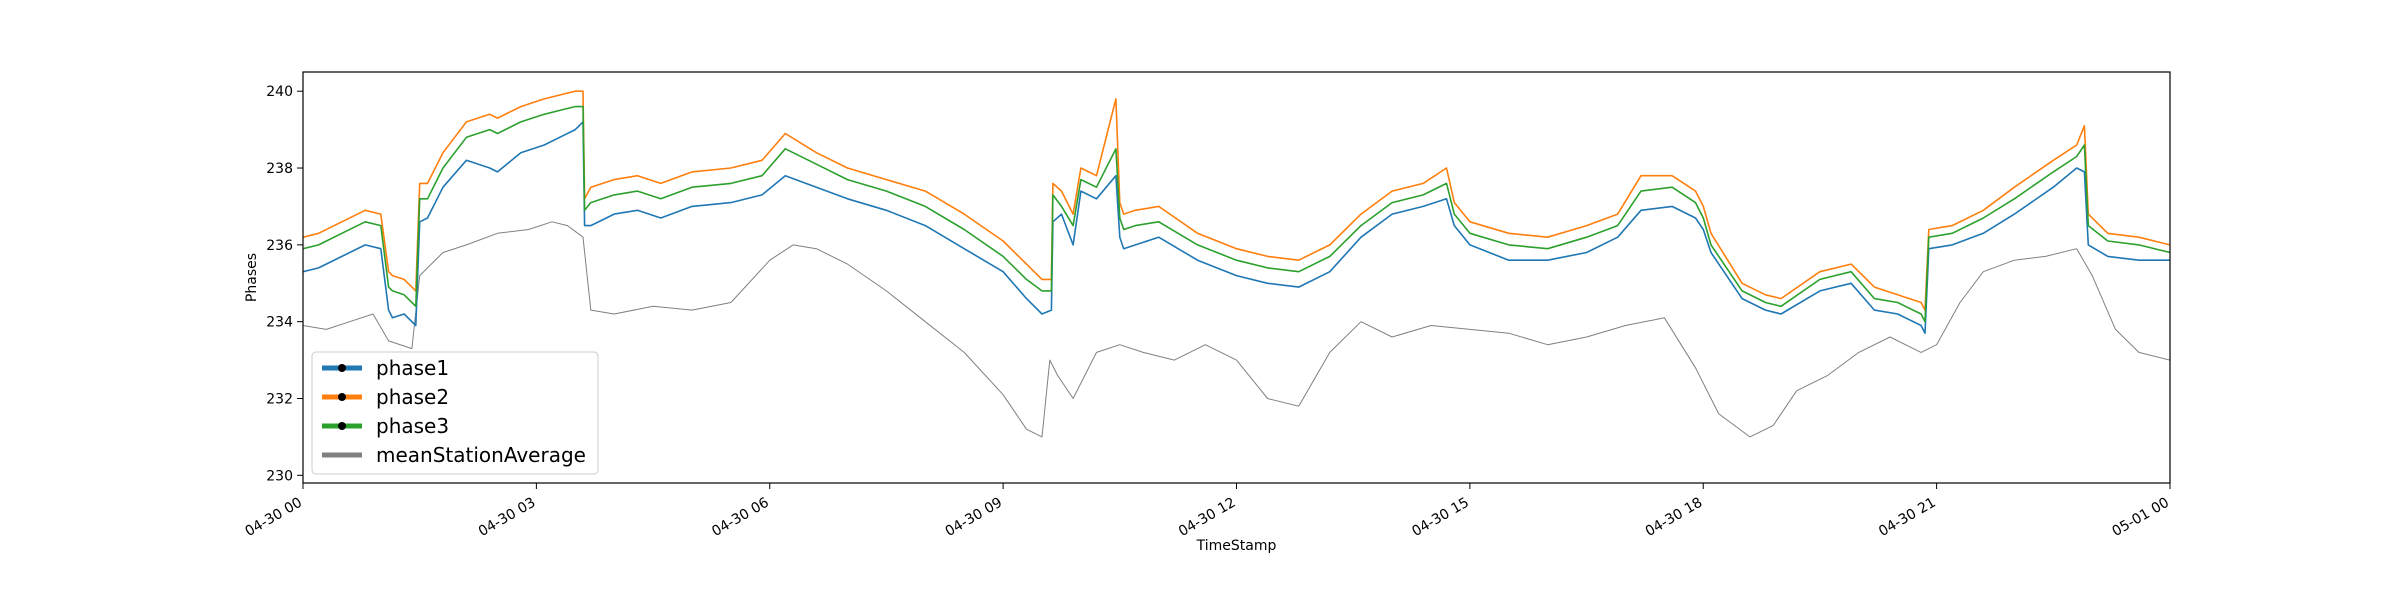  What do you see at coordinates (279, 476) in the screenshot?
I see `y-tick-label: 230` at bounding box center [279, 476].